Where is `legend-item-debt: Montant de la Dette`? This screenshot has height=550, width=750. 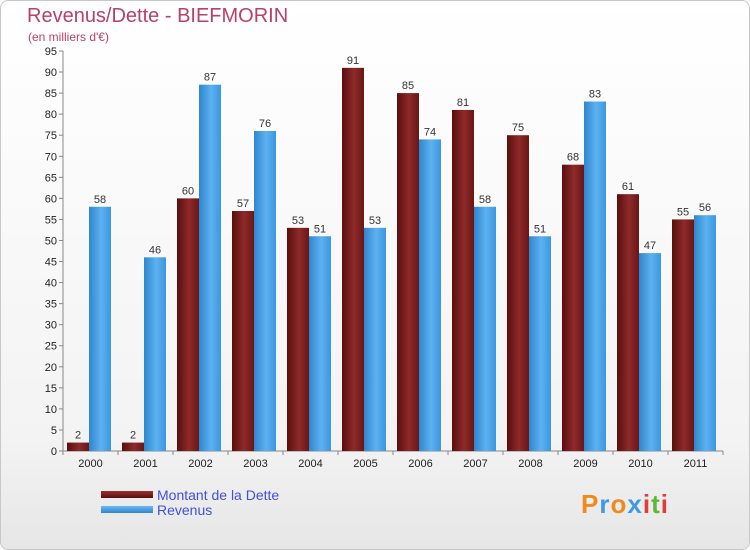
legend-item-debt: Montant de la Dette is located at coordinates (190, 494).